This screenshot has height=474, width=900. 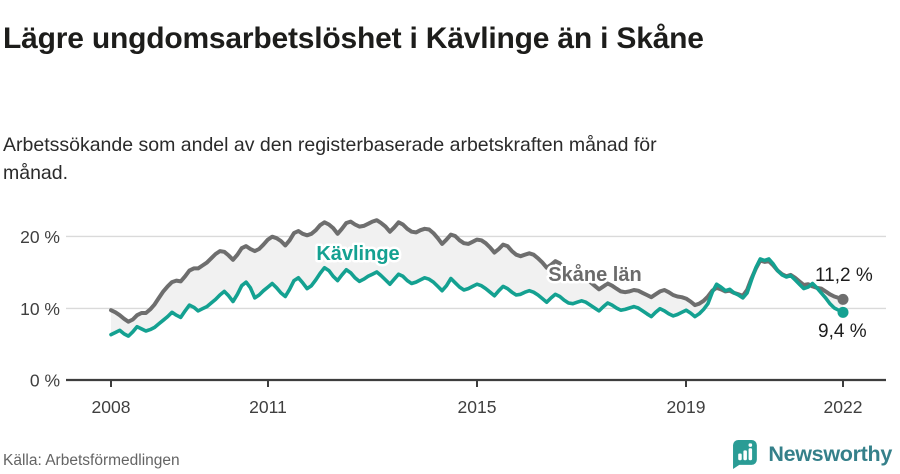 What do you see at coordinates (842, 331) in the screenshot?
I see `end-value-kavlinge: 9,4 %` at bounding box center [842, 331].